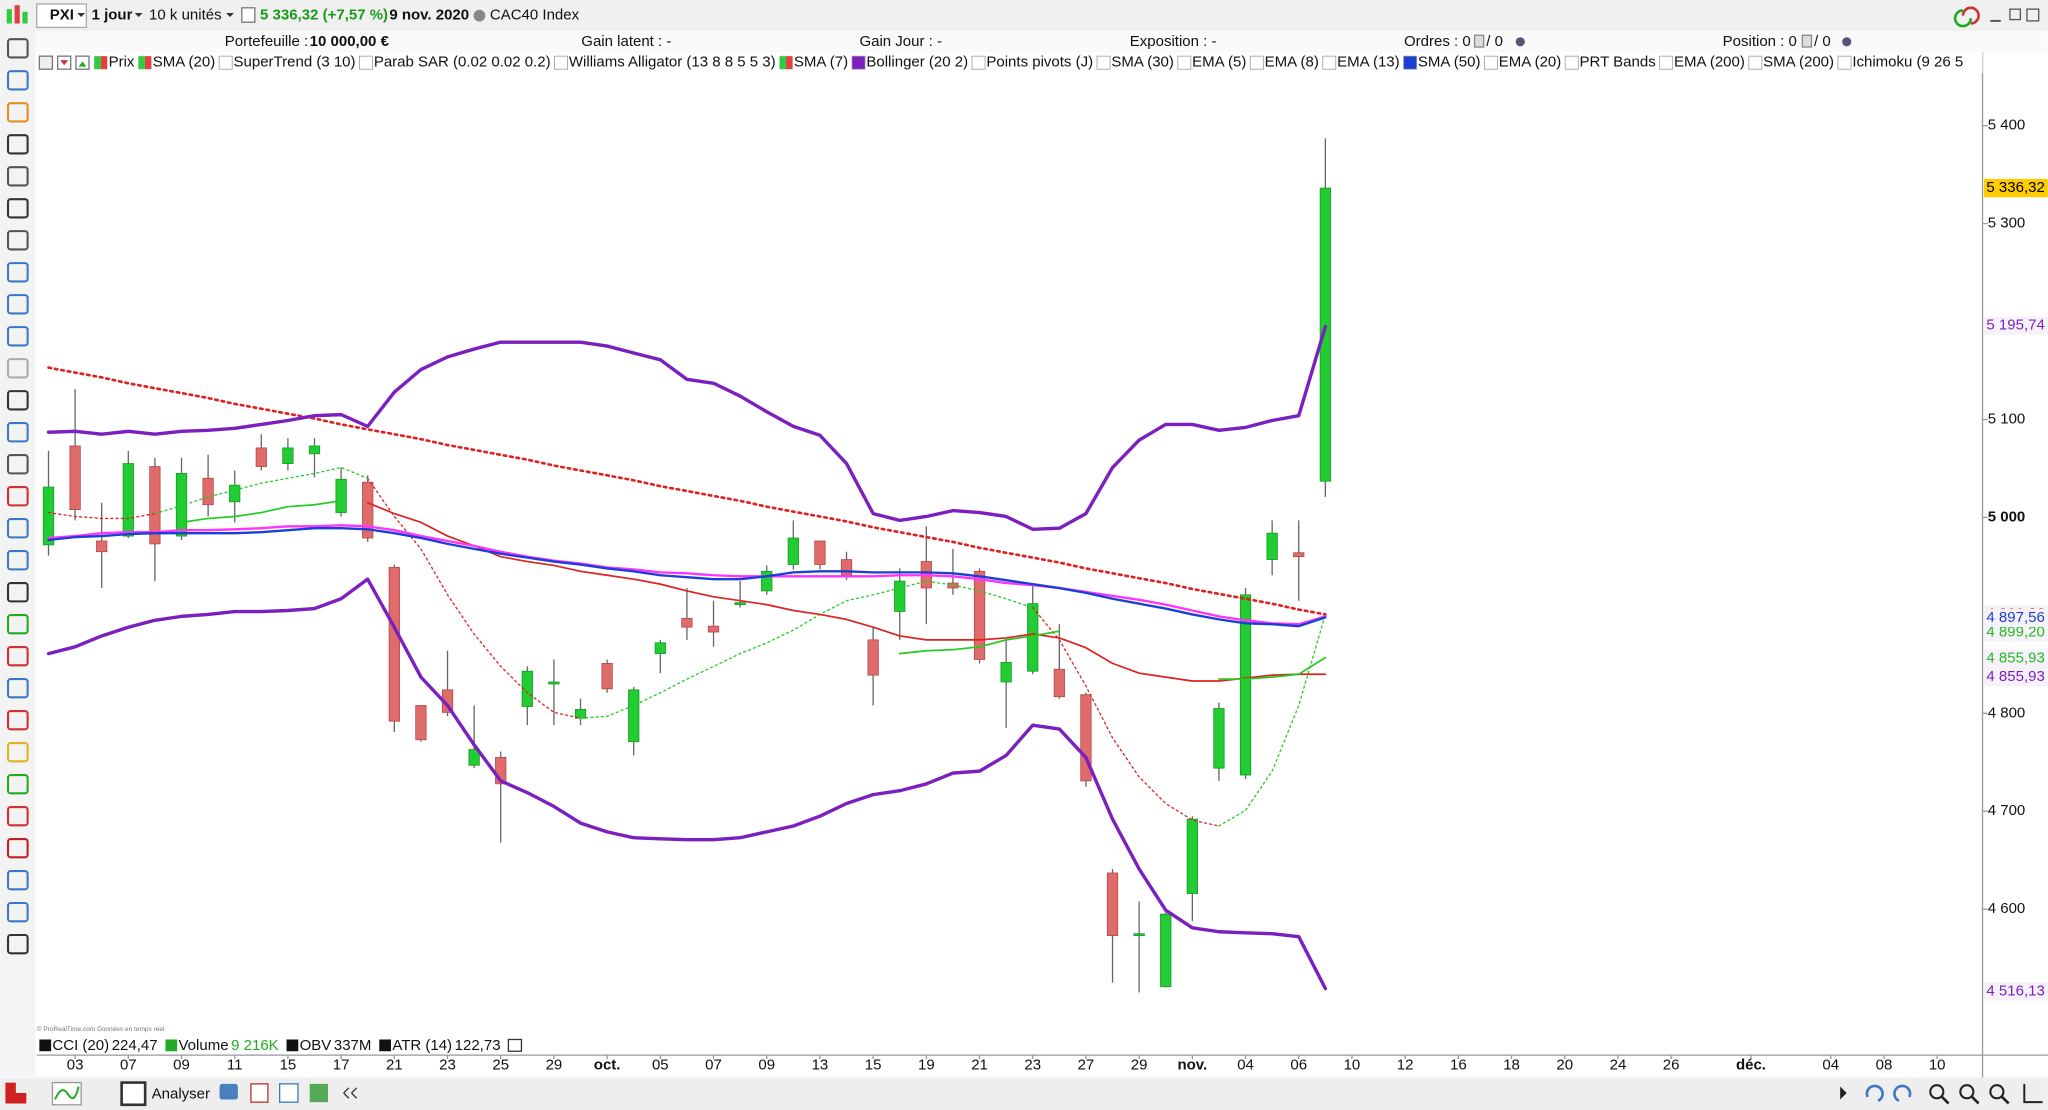 This screenshot has height=1110, width=2048. I want to click on x-tick-label: 10, so click(1937, 1065).